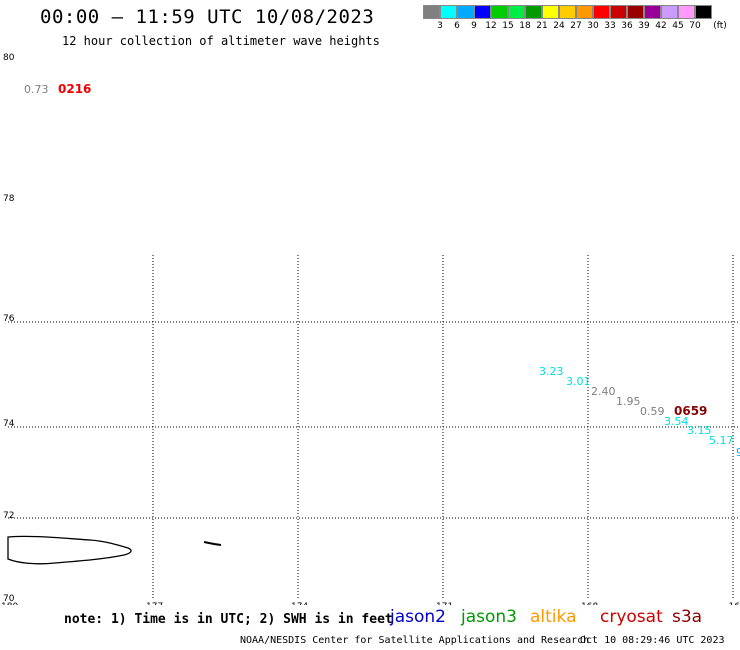  Describe the element at coordinates (721, 440) in the screenshot. I see `swh-value: 5.17` at that location.